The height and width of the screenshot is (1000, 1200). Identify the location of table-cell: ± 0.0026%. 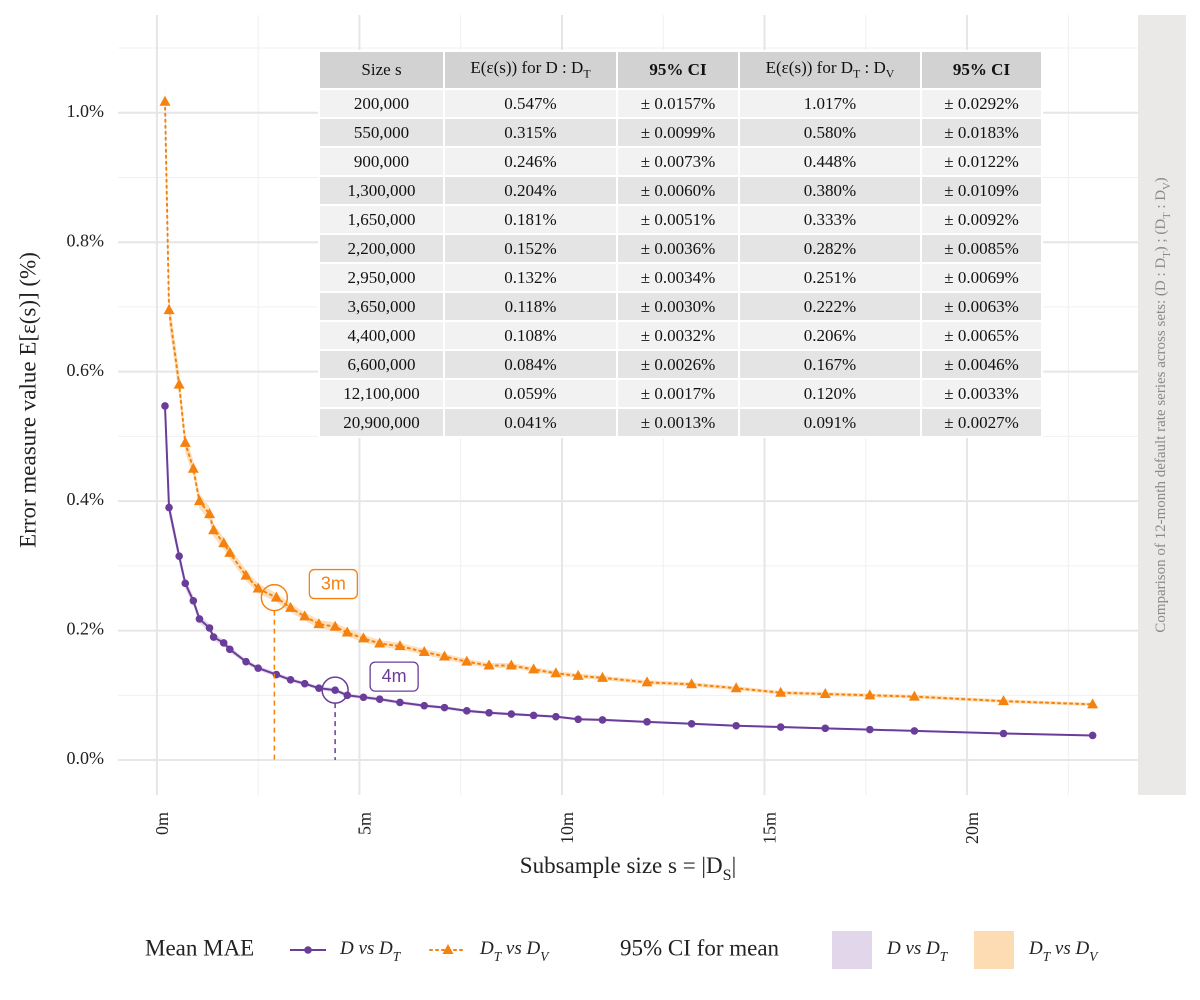
(678, 364).